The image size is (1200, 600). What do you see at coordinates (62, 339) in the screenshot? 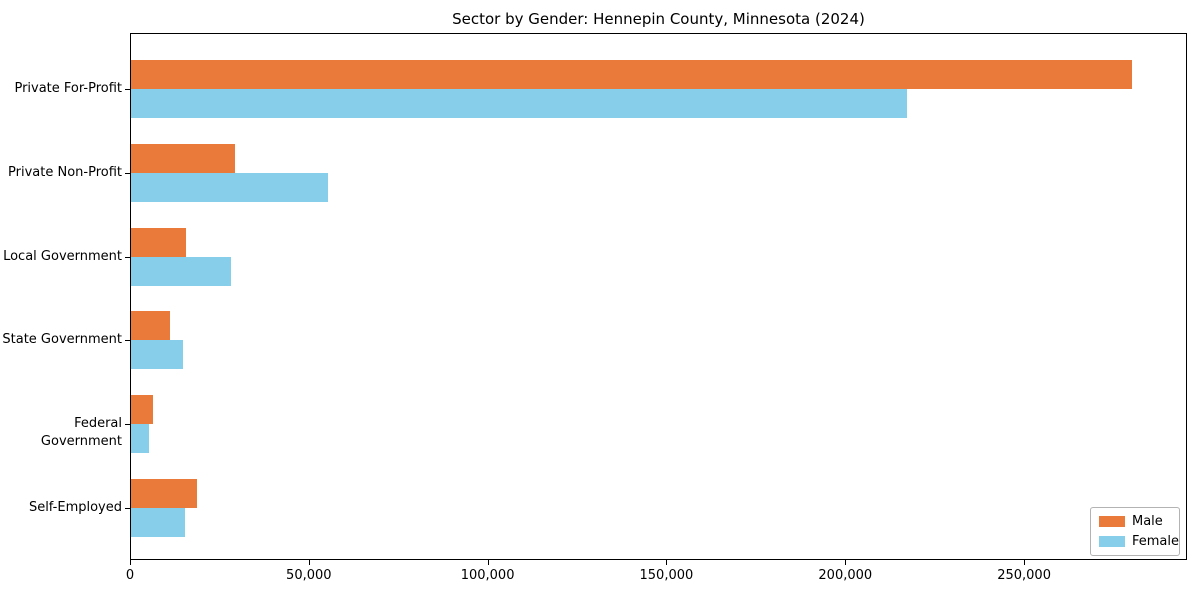
I see `category-label-state-government: State Government` at bounding box center [62, 339].